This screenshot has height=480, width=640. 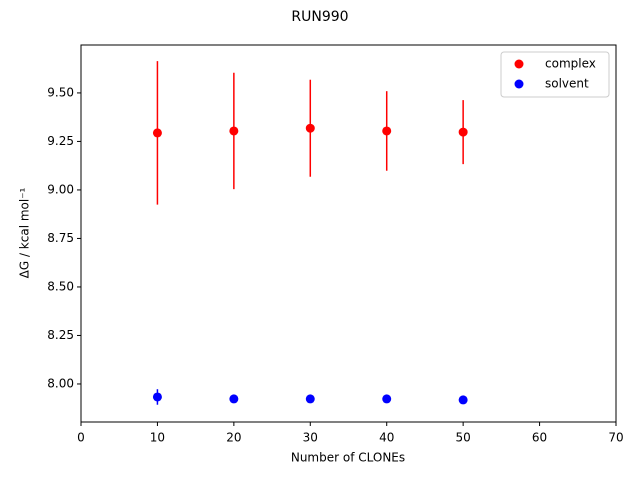 I want to click on y-tick-label: 8.00, so click(x=60, y=383).